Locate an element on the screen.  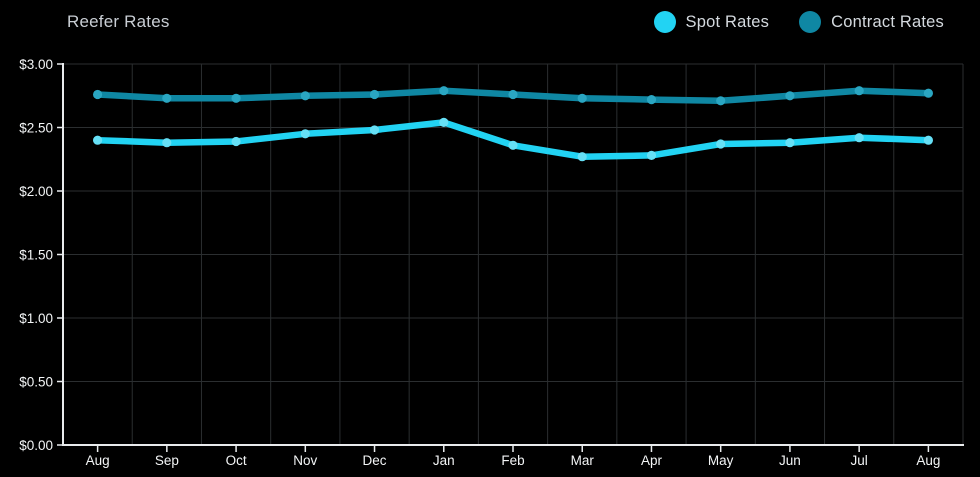
y-tick-label: $0.00 is located at coordinates (36, 445).